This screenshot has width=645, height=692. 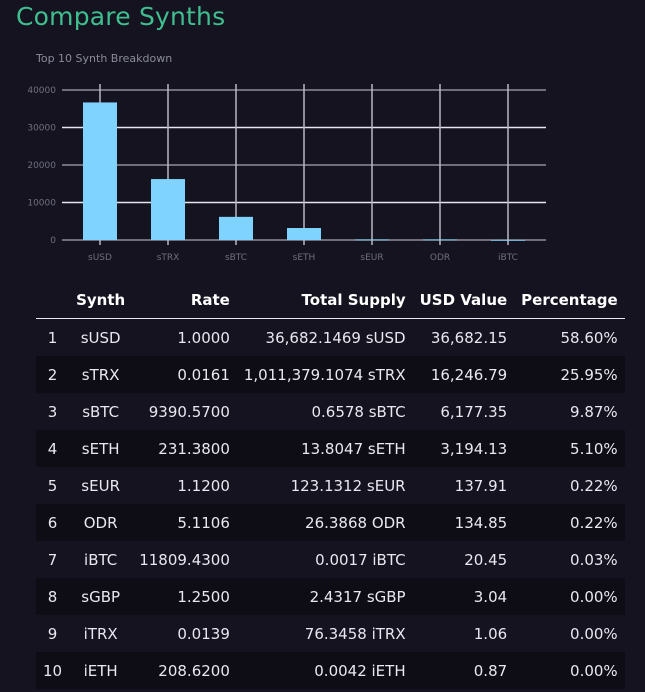 What do you see at coordinates (53, 411) in the screenshot?
I see `cell-rank: 3` at bounding box center [53, 411].